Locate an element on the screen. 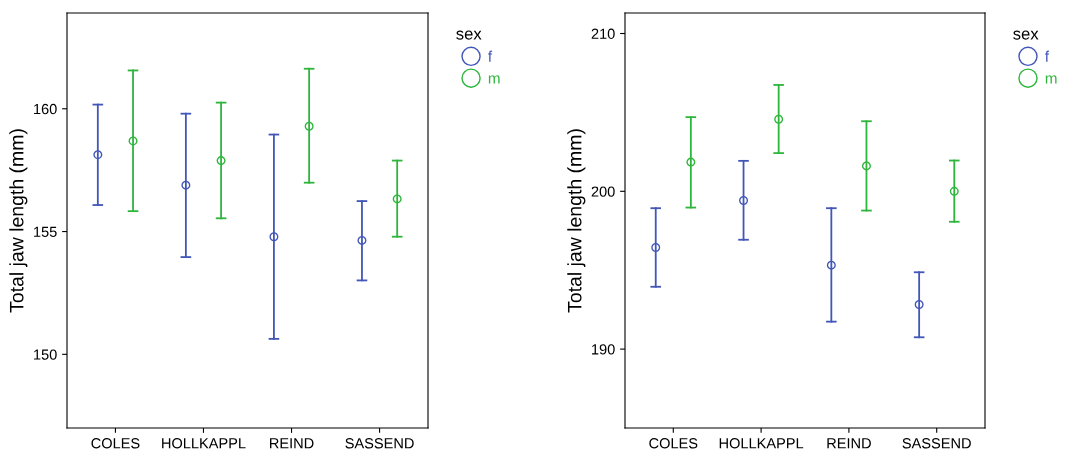  y-tick-label: 160 is located at coordinates (45, 109).